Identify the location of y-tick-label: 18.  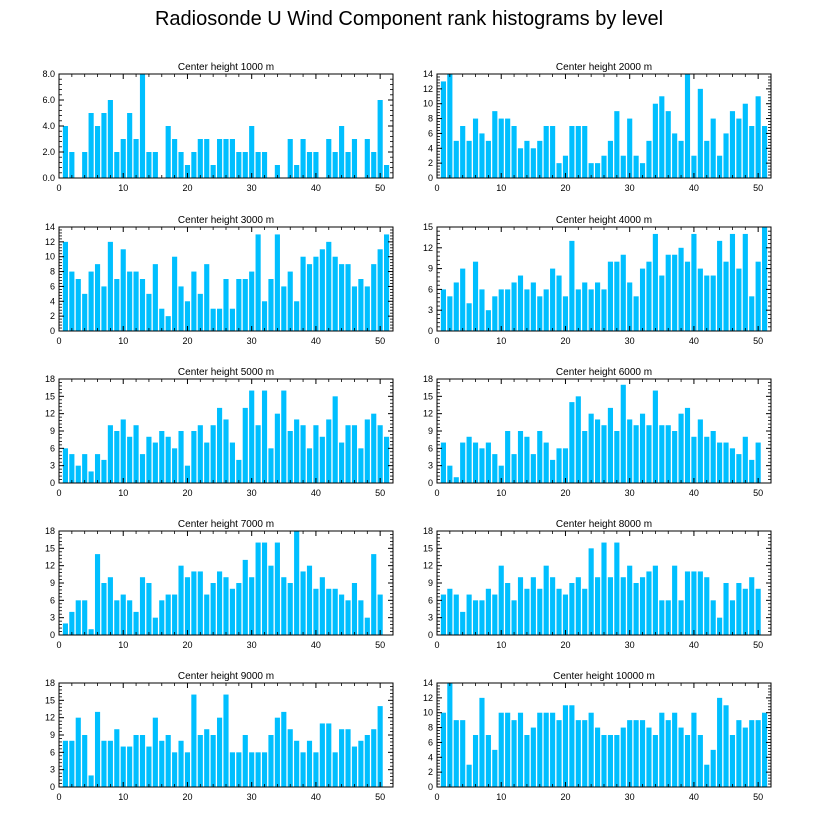
(428, 379).